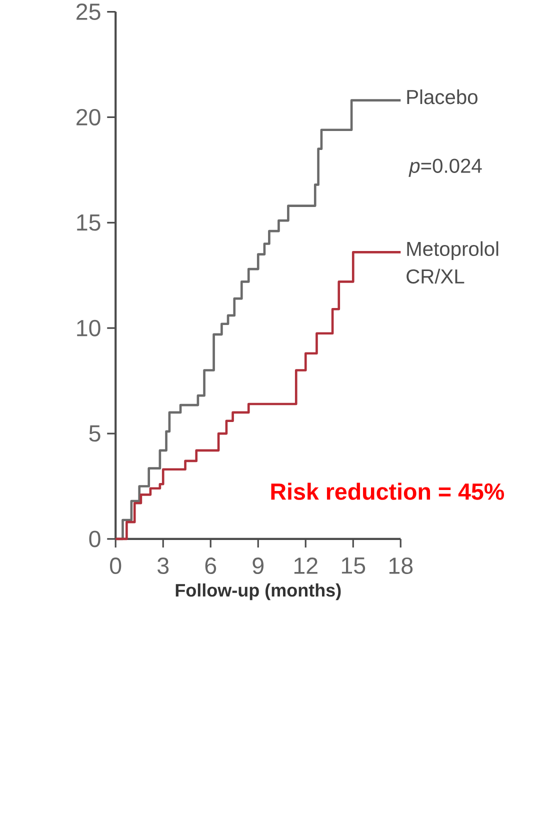 Image resolution: width=541 pixels, height=830 pixels. Describe the element at coordinates (211, 566) in the screenshot. I see `x-tick-label: 6` at that location.